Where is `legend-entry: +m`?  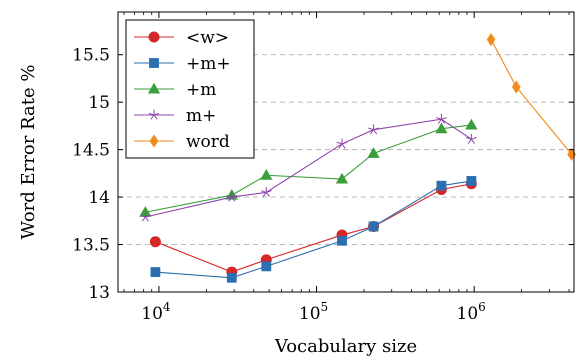 legend-entry: +m is located at coordinates (175, 90).